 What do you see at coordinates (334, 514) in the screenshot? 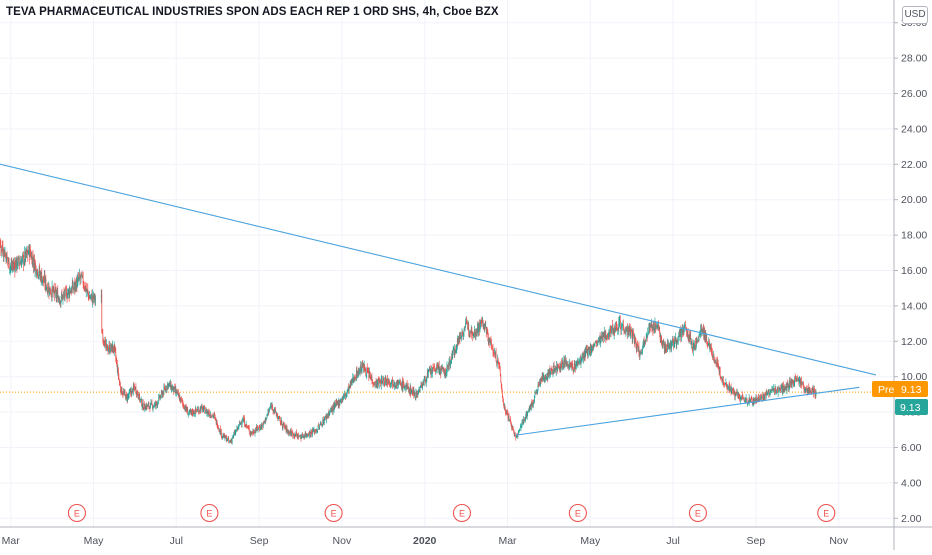
I see `earnings-marker-label: E` at bounding box center [334, 514].